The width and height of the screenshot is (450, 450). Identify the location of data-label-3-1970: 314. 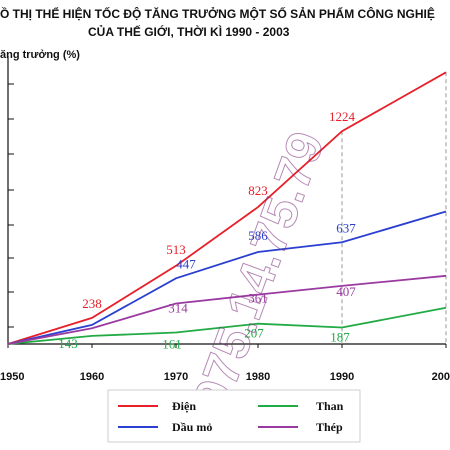
(178, 307).